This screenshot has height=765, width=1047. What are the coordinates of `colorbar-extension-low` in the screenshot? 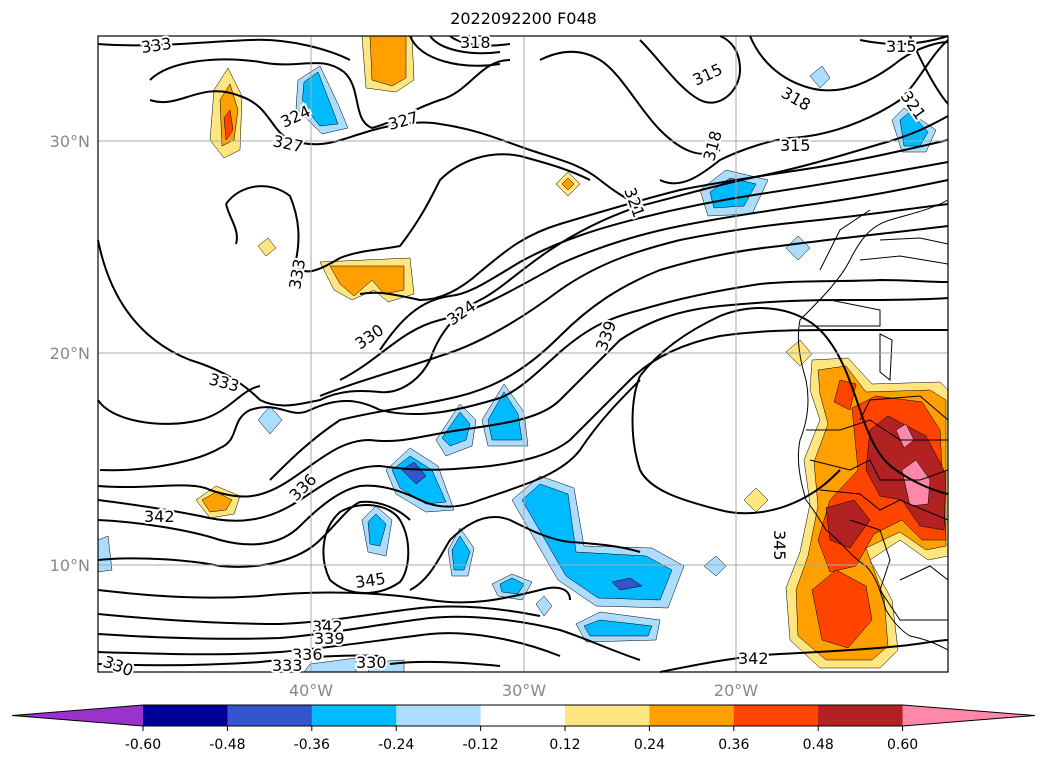 It's located at (77, 715).